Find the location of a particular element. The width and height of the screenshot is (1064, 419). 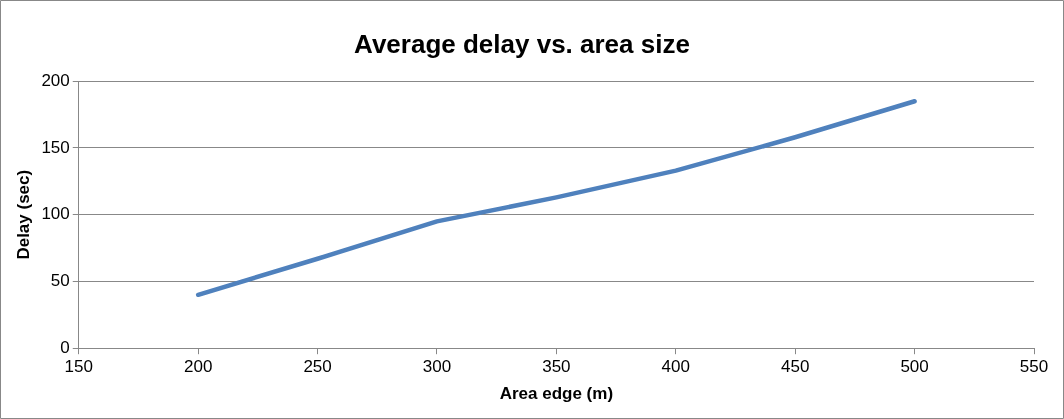

x-tick-label: 300 is located at coordinates (437, 367).